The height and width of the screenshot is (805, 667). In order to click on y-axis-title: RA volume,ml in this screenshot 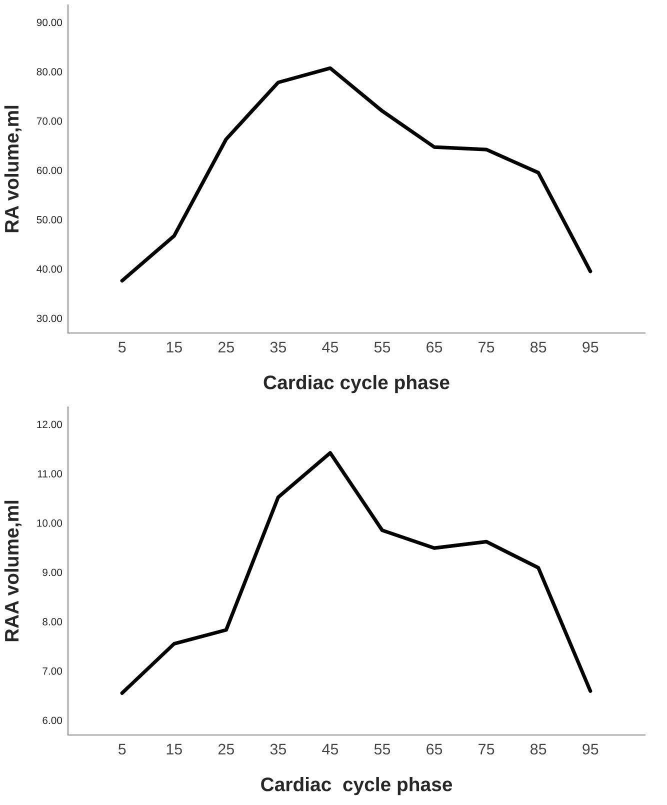, I will do `click(13, 169)`.